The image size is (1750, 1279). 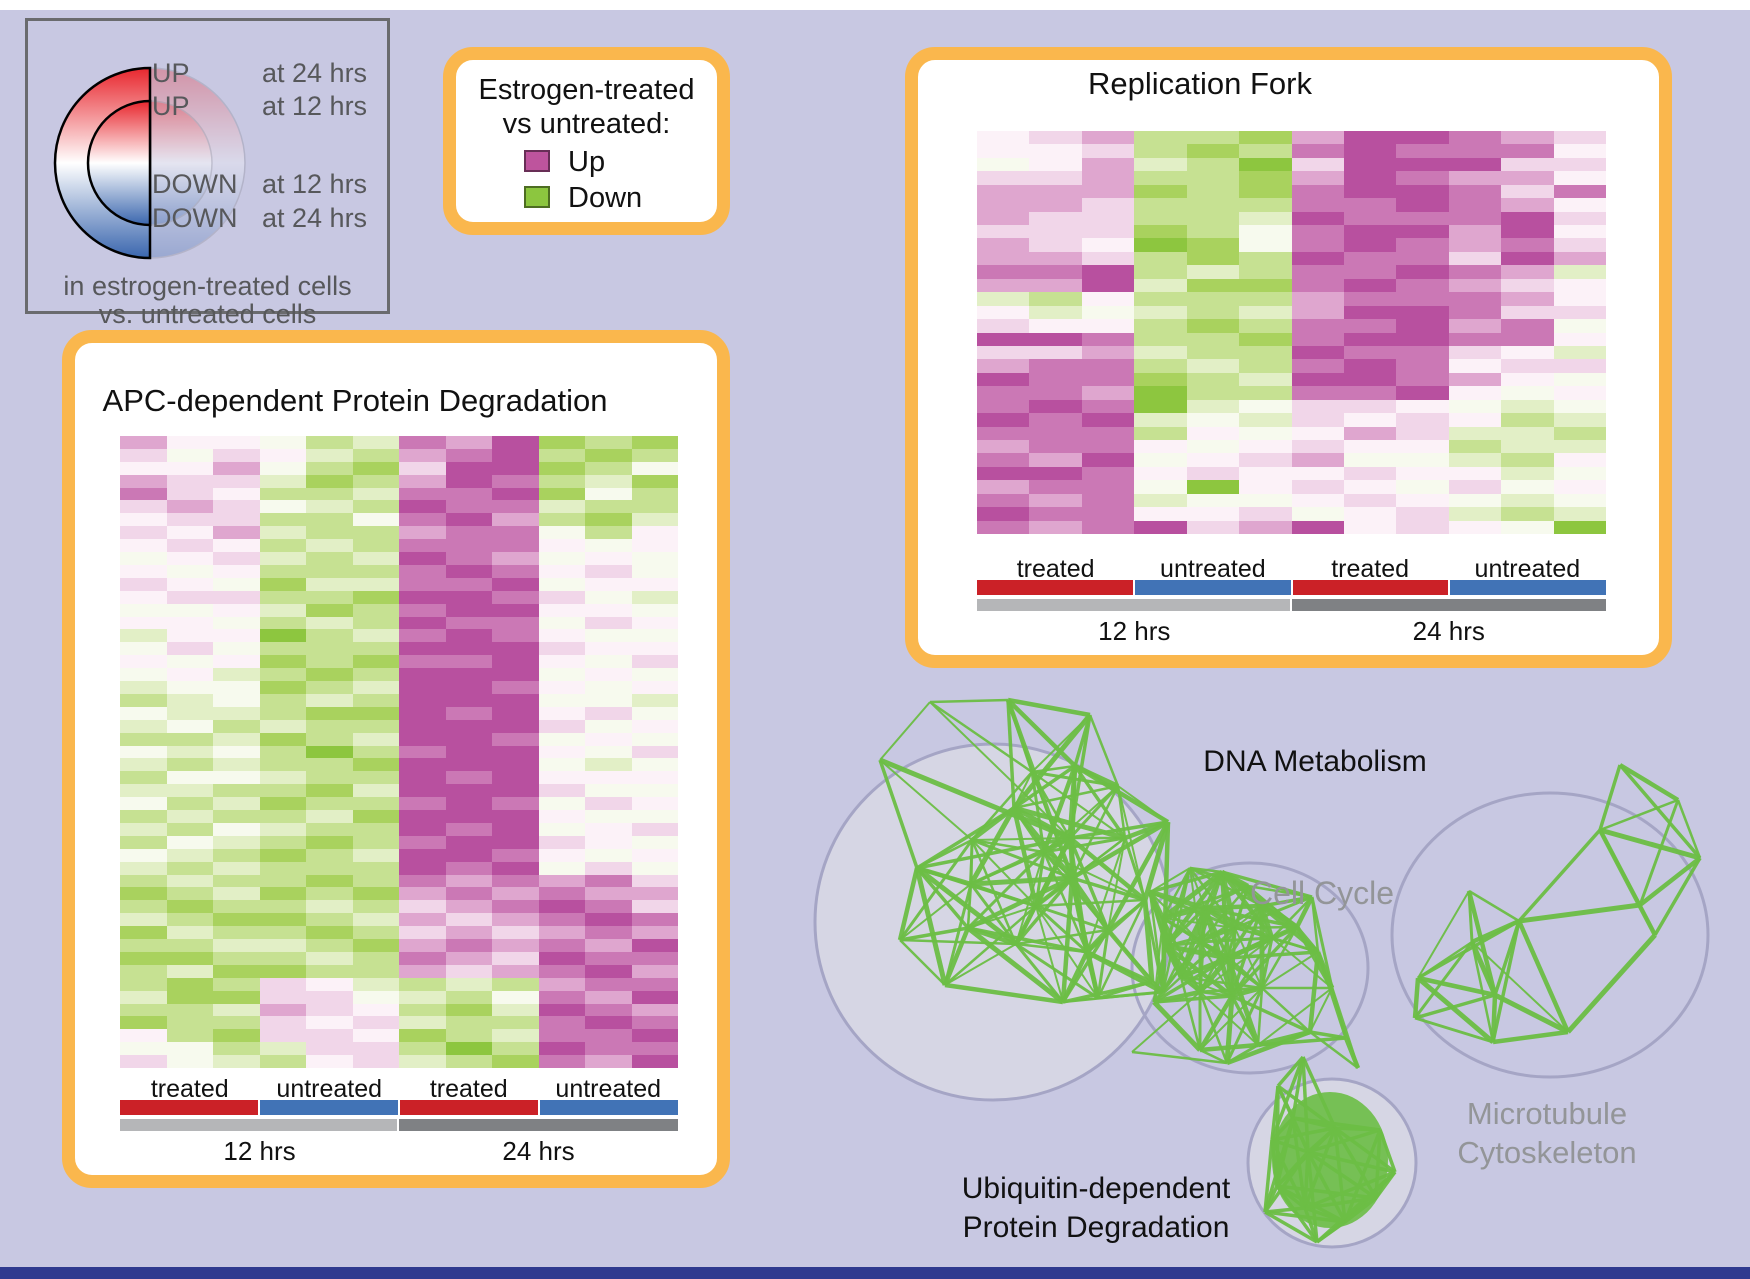 What do you see at coordinates (1291, 587) in the screenshot?
I see `rf-treatment-bars` at bounding box center [1291, 587].